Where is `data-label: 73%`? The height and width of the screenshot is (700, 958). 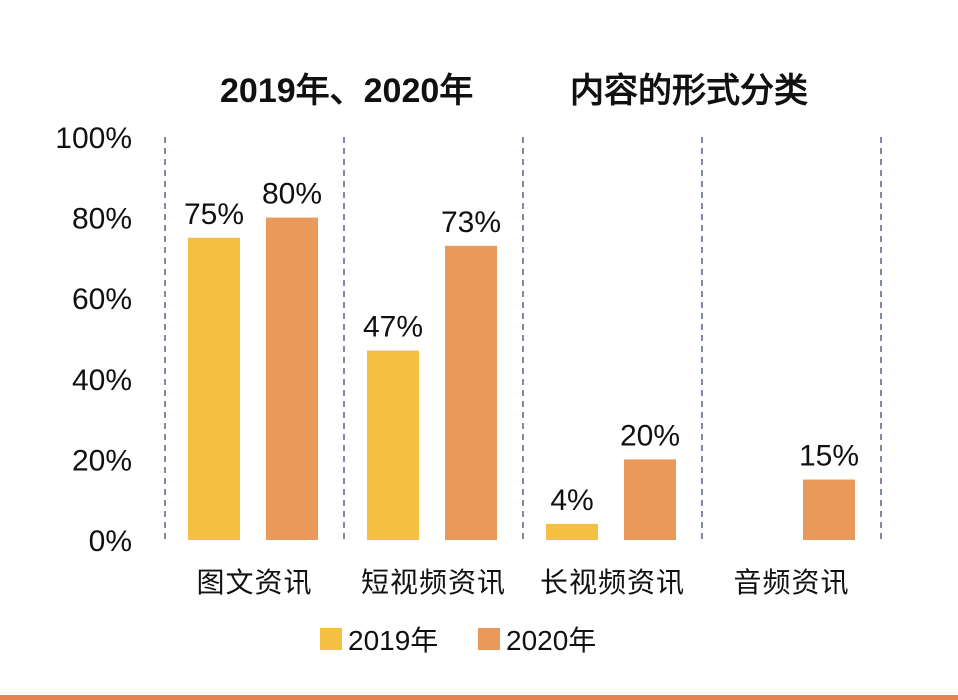 data-label: 73% is located at coordinates (471, 222).